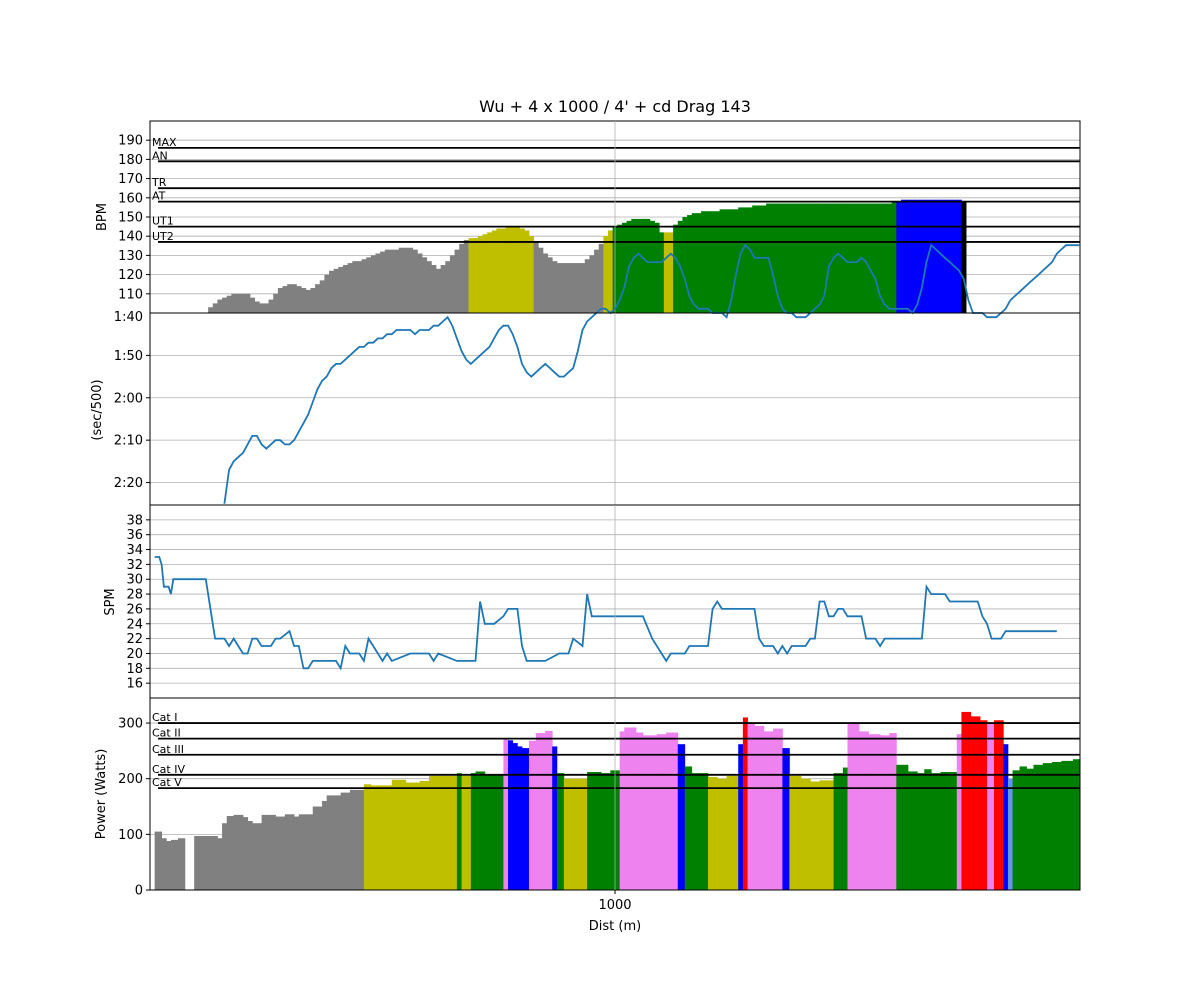  I want to click on power-y-axis-label: Power (Watts), so click(101, 794).